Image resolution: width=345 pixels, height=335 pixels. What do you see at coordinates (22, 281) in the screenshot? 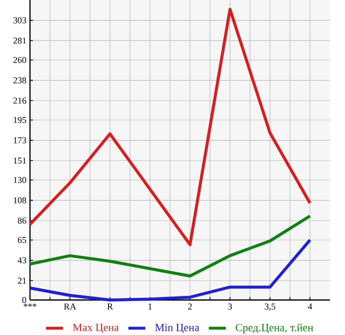
I see `y-tick-label: 21` at bounding box center [22, 281].